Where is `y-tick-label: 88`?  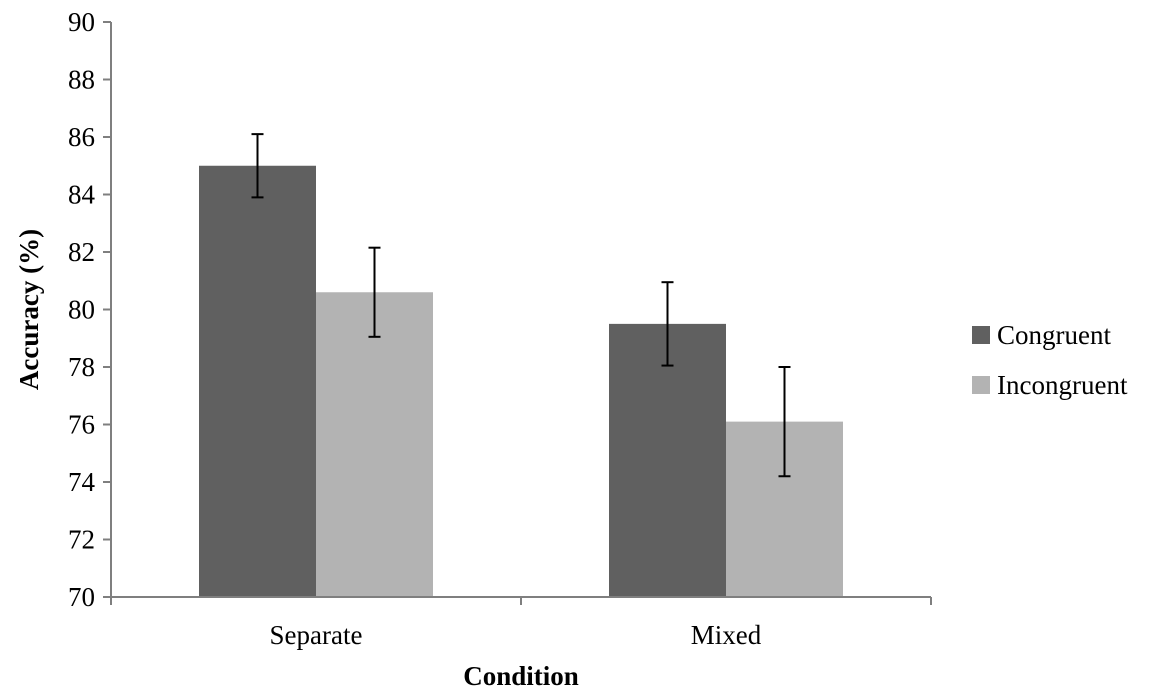
y-tick-label: 88 is located at coordinates (81, 80).